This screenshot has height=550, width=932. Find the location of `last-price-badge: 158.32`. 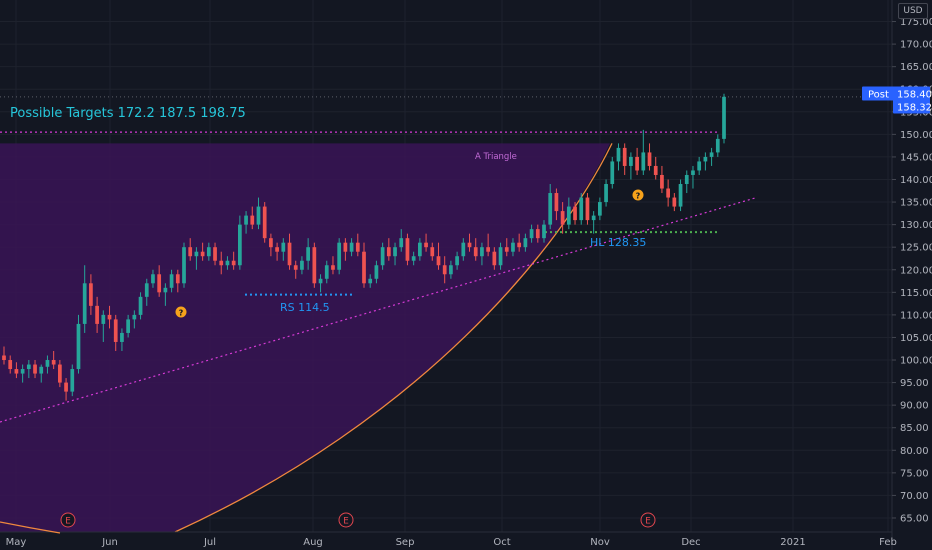

last-price-badge: 158.32 is located at coordinates (912, 106).